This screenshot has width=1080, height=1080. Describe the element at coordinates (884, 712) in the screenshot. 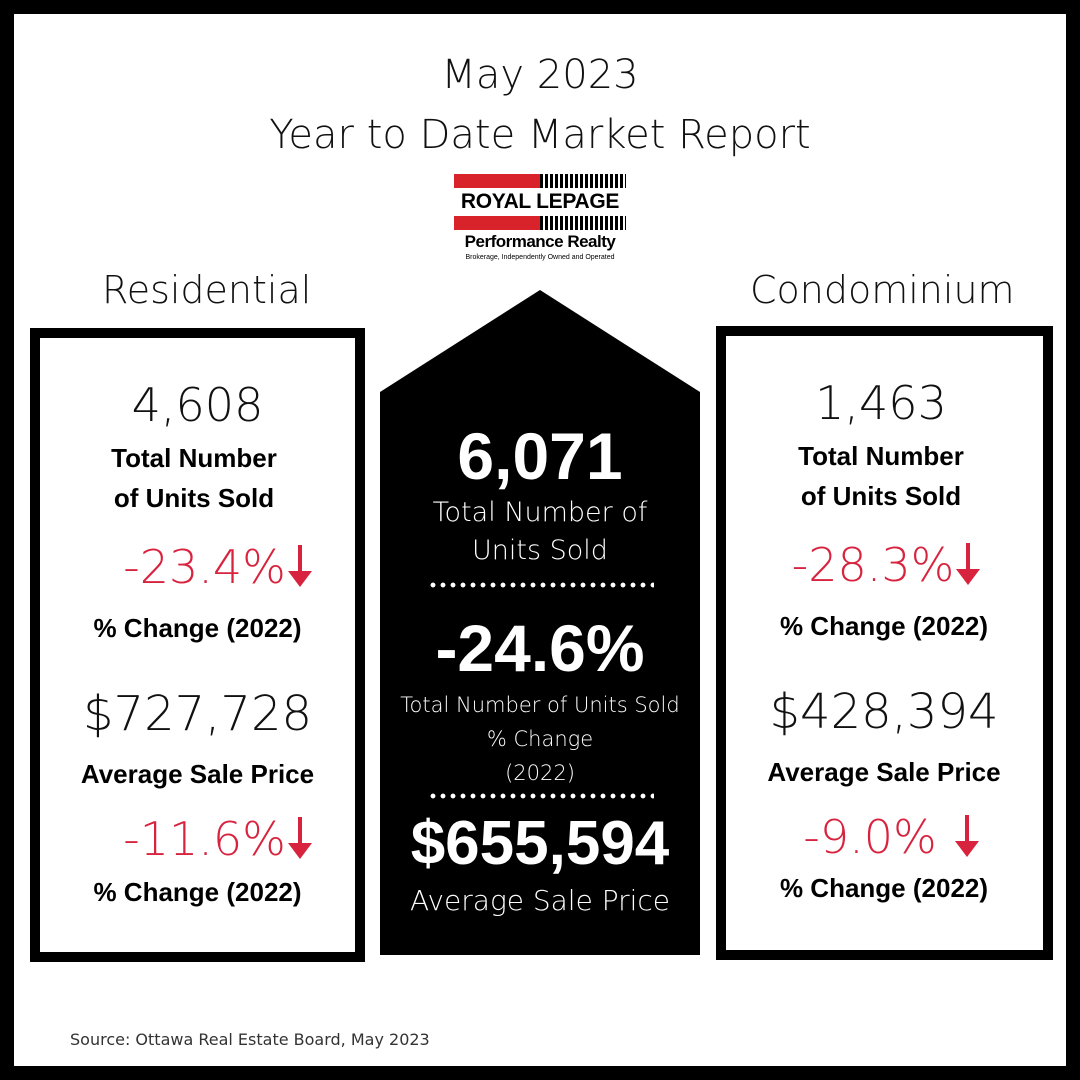

I see `condominium-avg-price: $428,394` at that location.